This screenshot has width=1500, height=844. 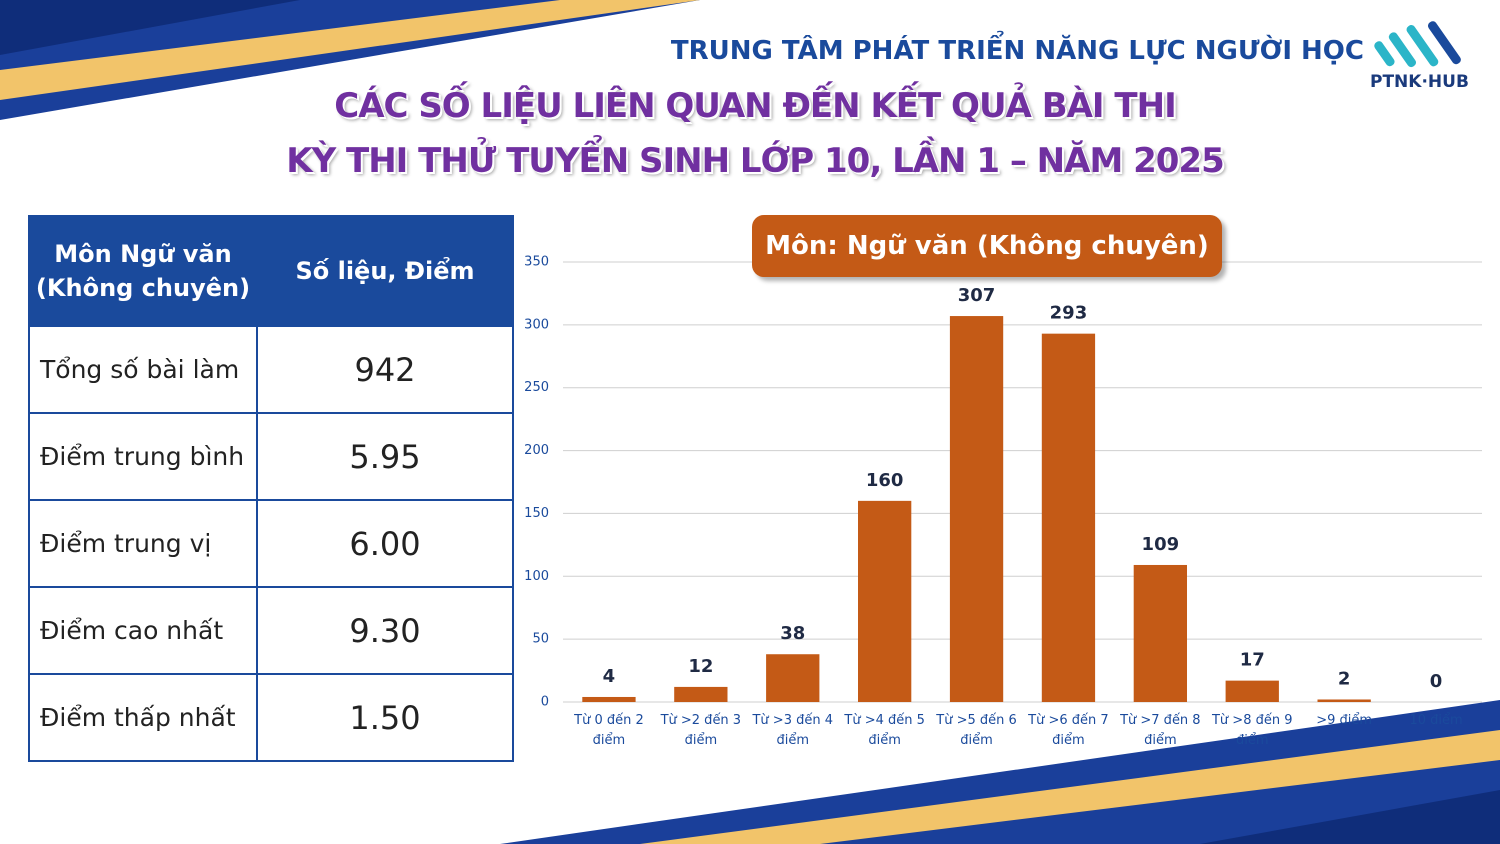 What do you see at coordinates (1017, 51) in the screenshot?
I see `org-name: TRUNG TÂM PHÁT TRIỂN NĂNG LỰC NGƯỜI HỌC` at bounding box center [1017, 51].